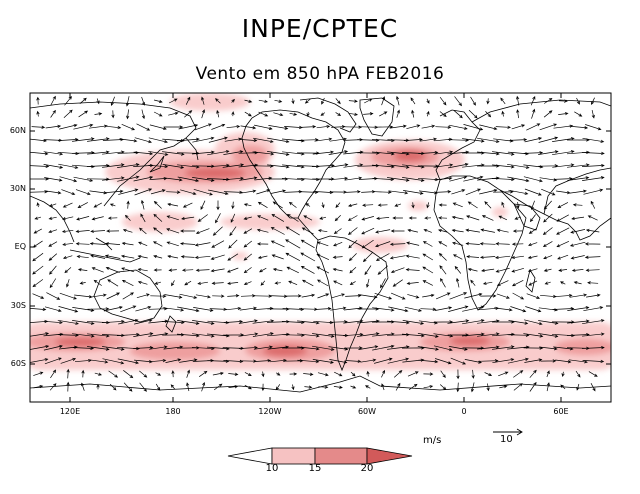  Describe the element at coordinates (18, 305) in the screenshot. I see `lat-label-30s: 30S` at that location.